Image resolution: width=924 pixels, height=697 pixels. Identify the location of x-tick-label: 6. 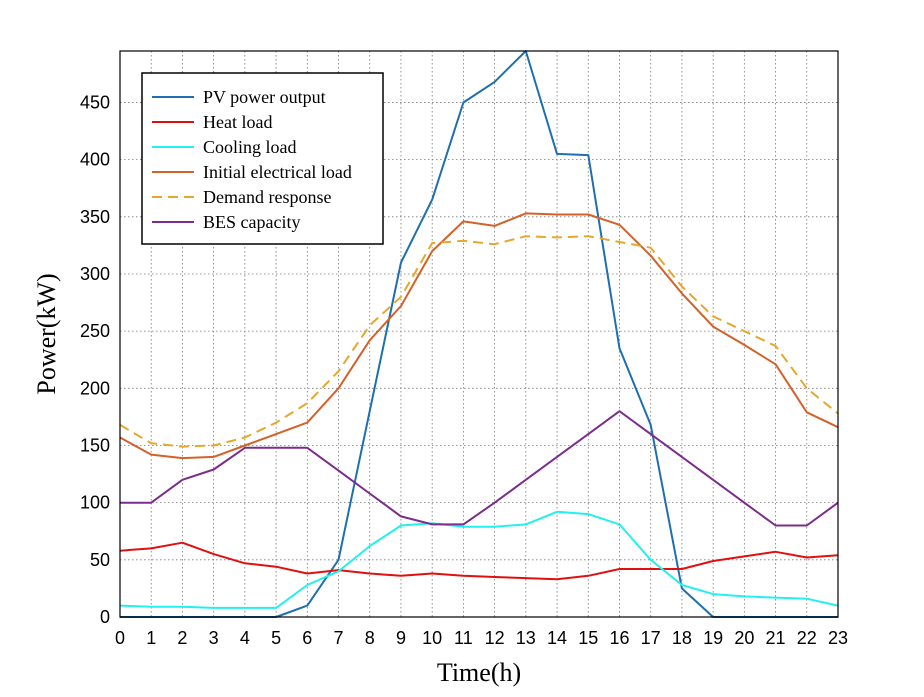
(307, 638).